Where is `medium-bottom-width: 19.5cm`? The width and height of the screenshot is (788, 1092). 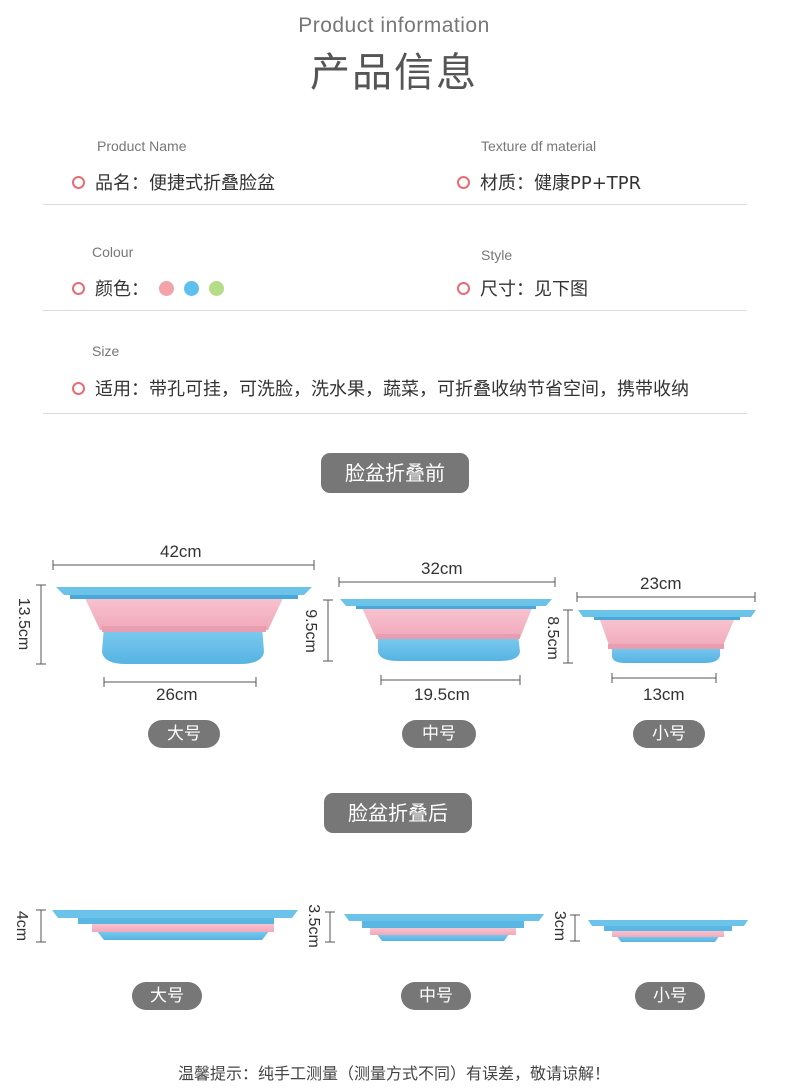 medium-bottom-width: 19.5cm is located at coordinates (442, 694).